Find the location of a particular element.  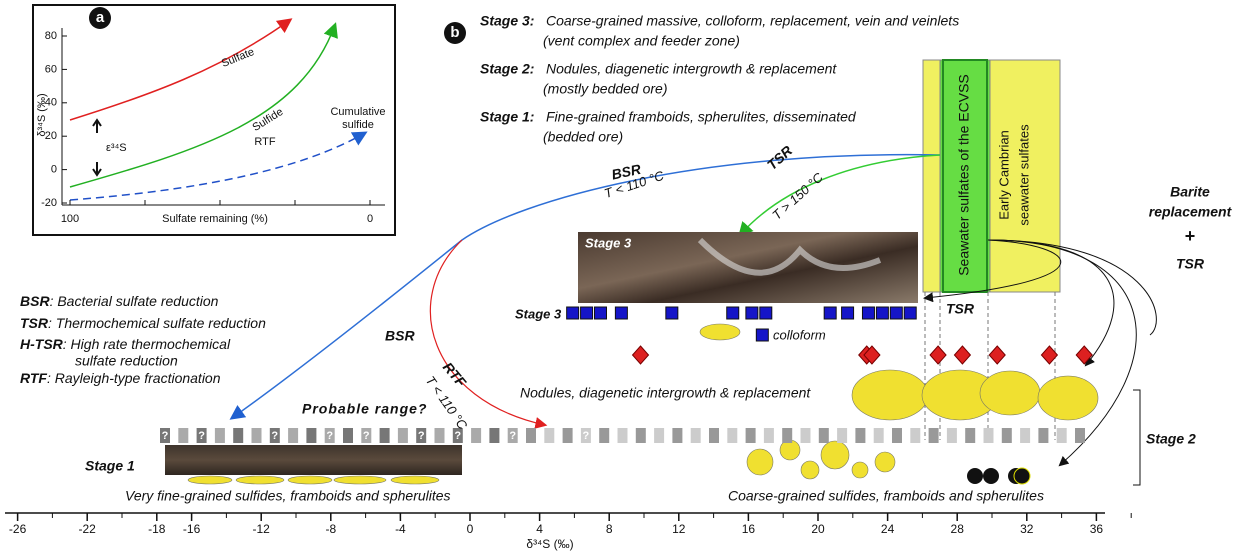

barite-label: + is located at coordinates (1190, 236).